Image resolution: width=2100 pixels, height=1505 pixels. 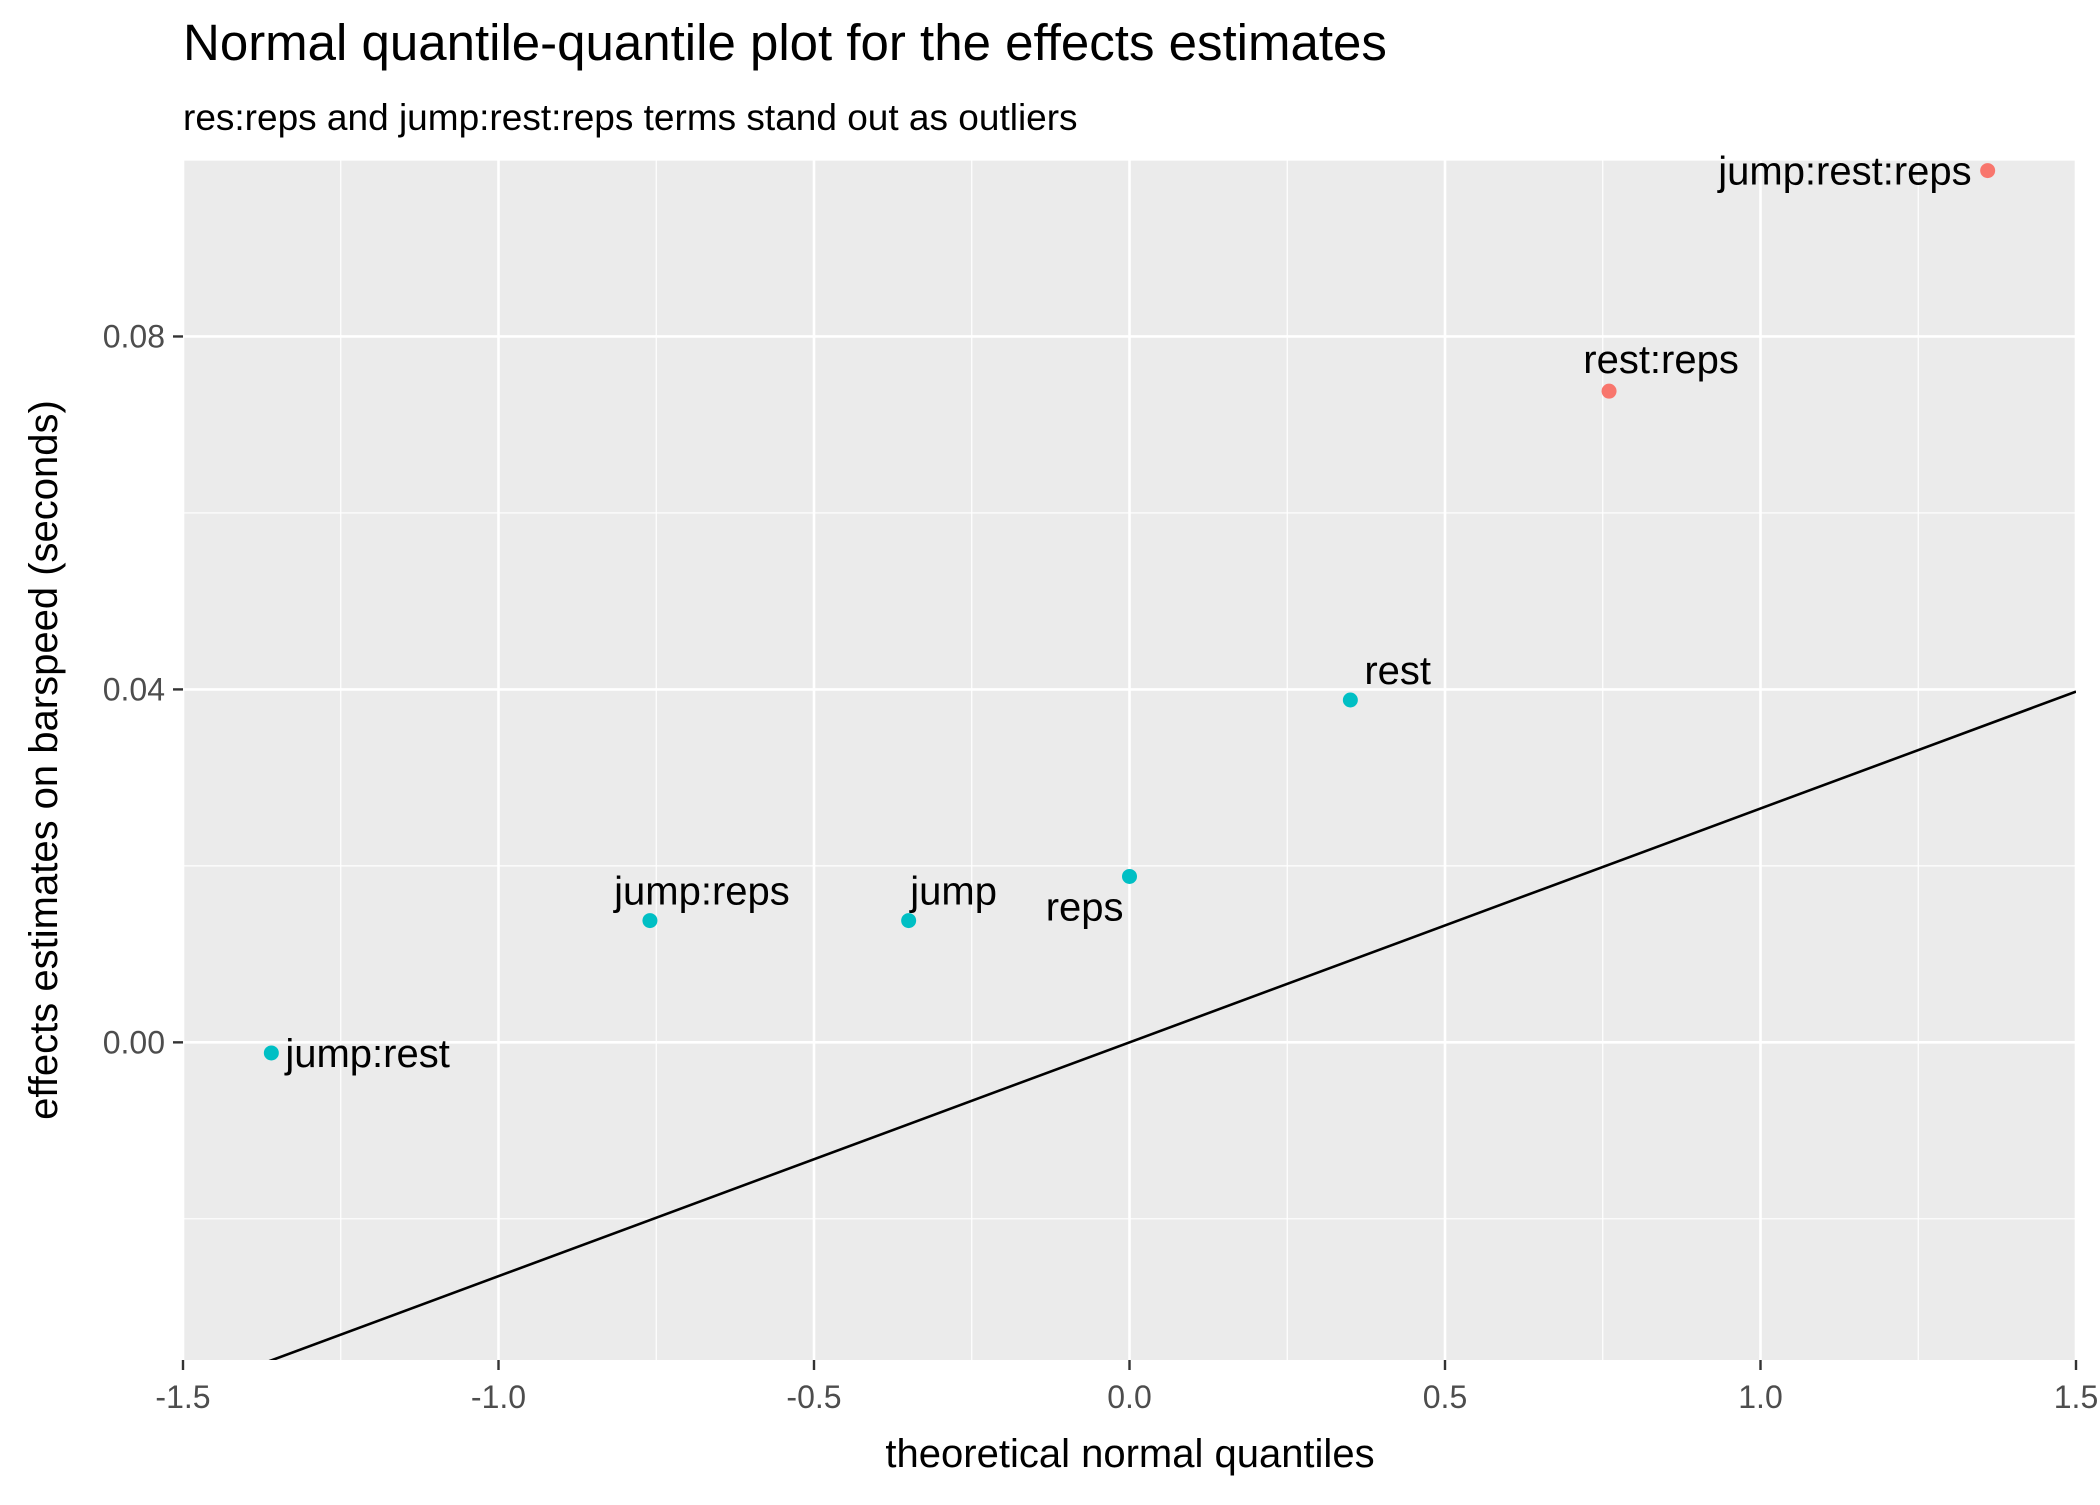 What do you see at coordinates (1661, 360) in the screenshot?
I see `data-label: rest:reps` at bounding box center [1661, 360].